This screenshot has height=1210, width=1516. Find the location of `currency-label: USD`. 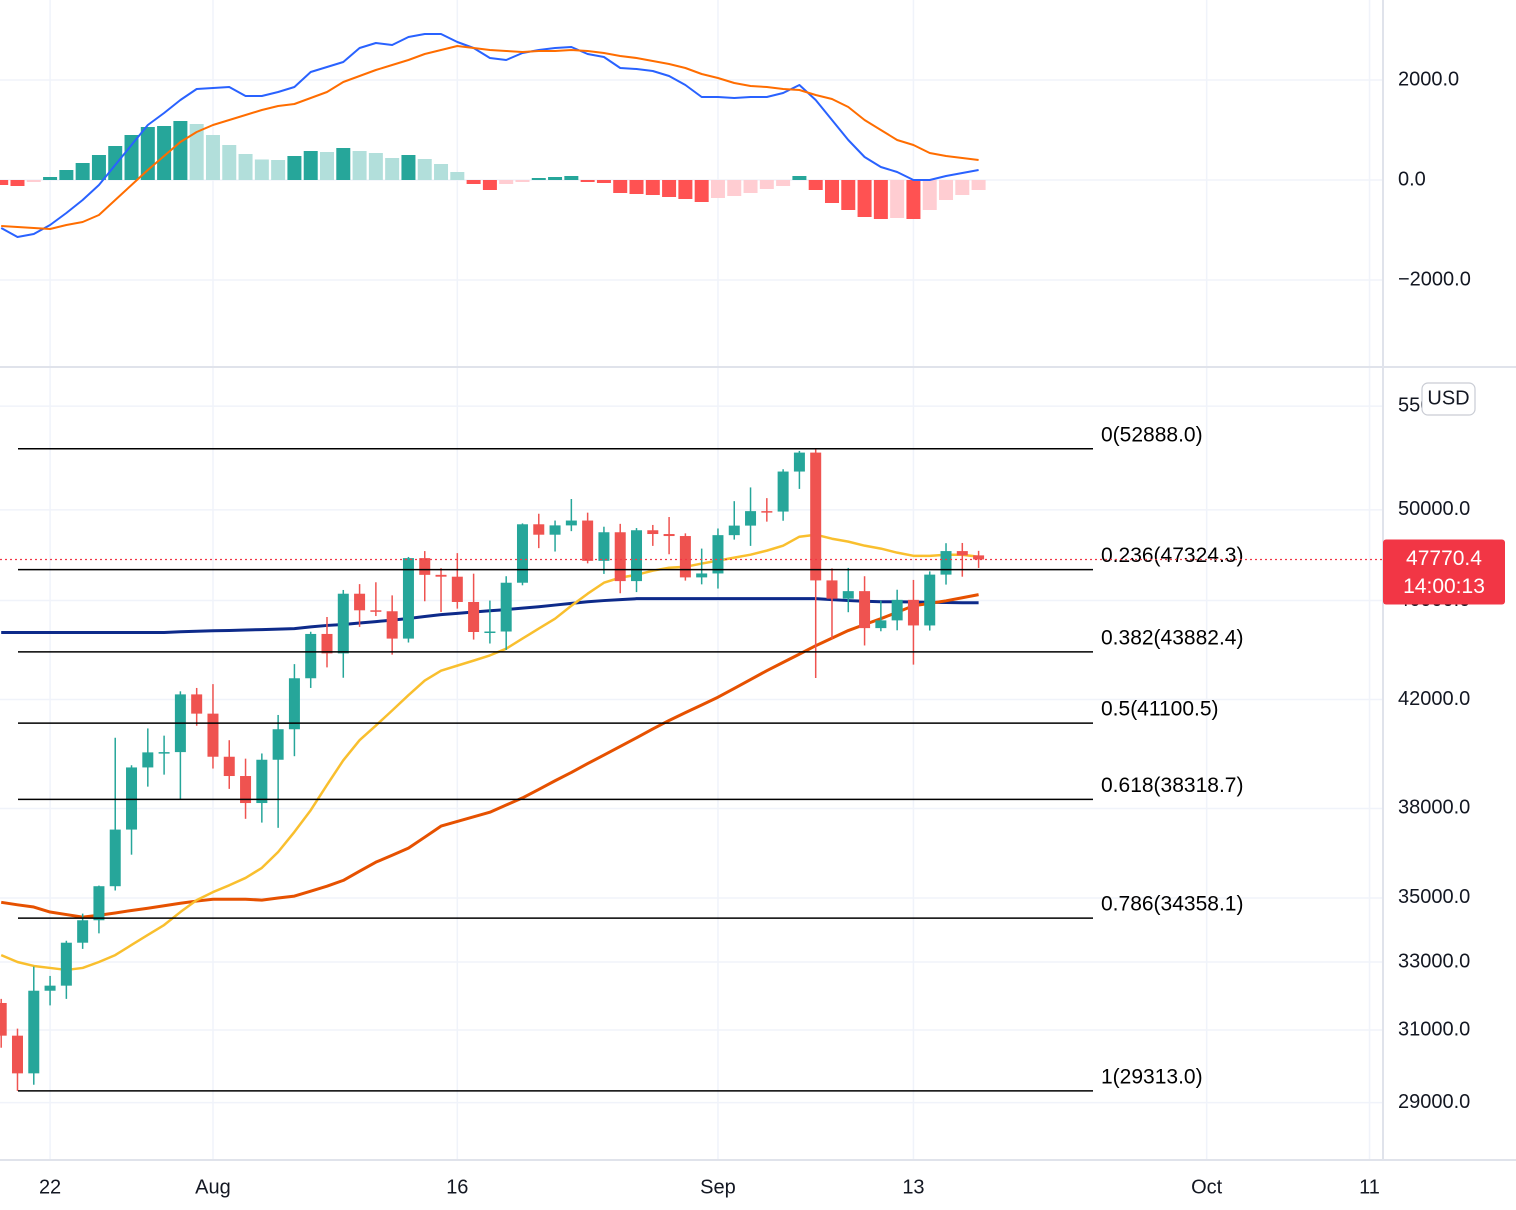

currency-label: USD is located at coordinates (1448, 398).